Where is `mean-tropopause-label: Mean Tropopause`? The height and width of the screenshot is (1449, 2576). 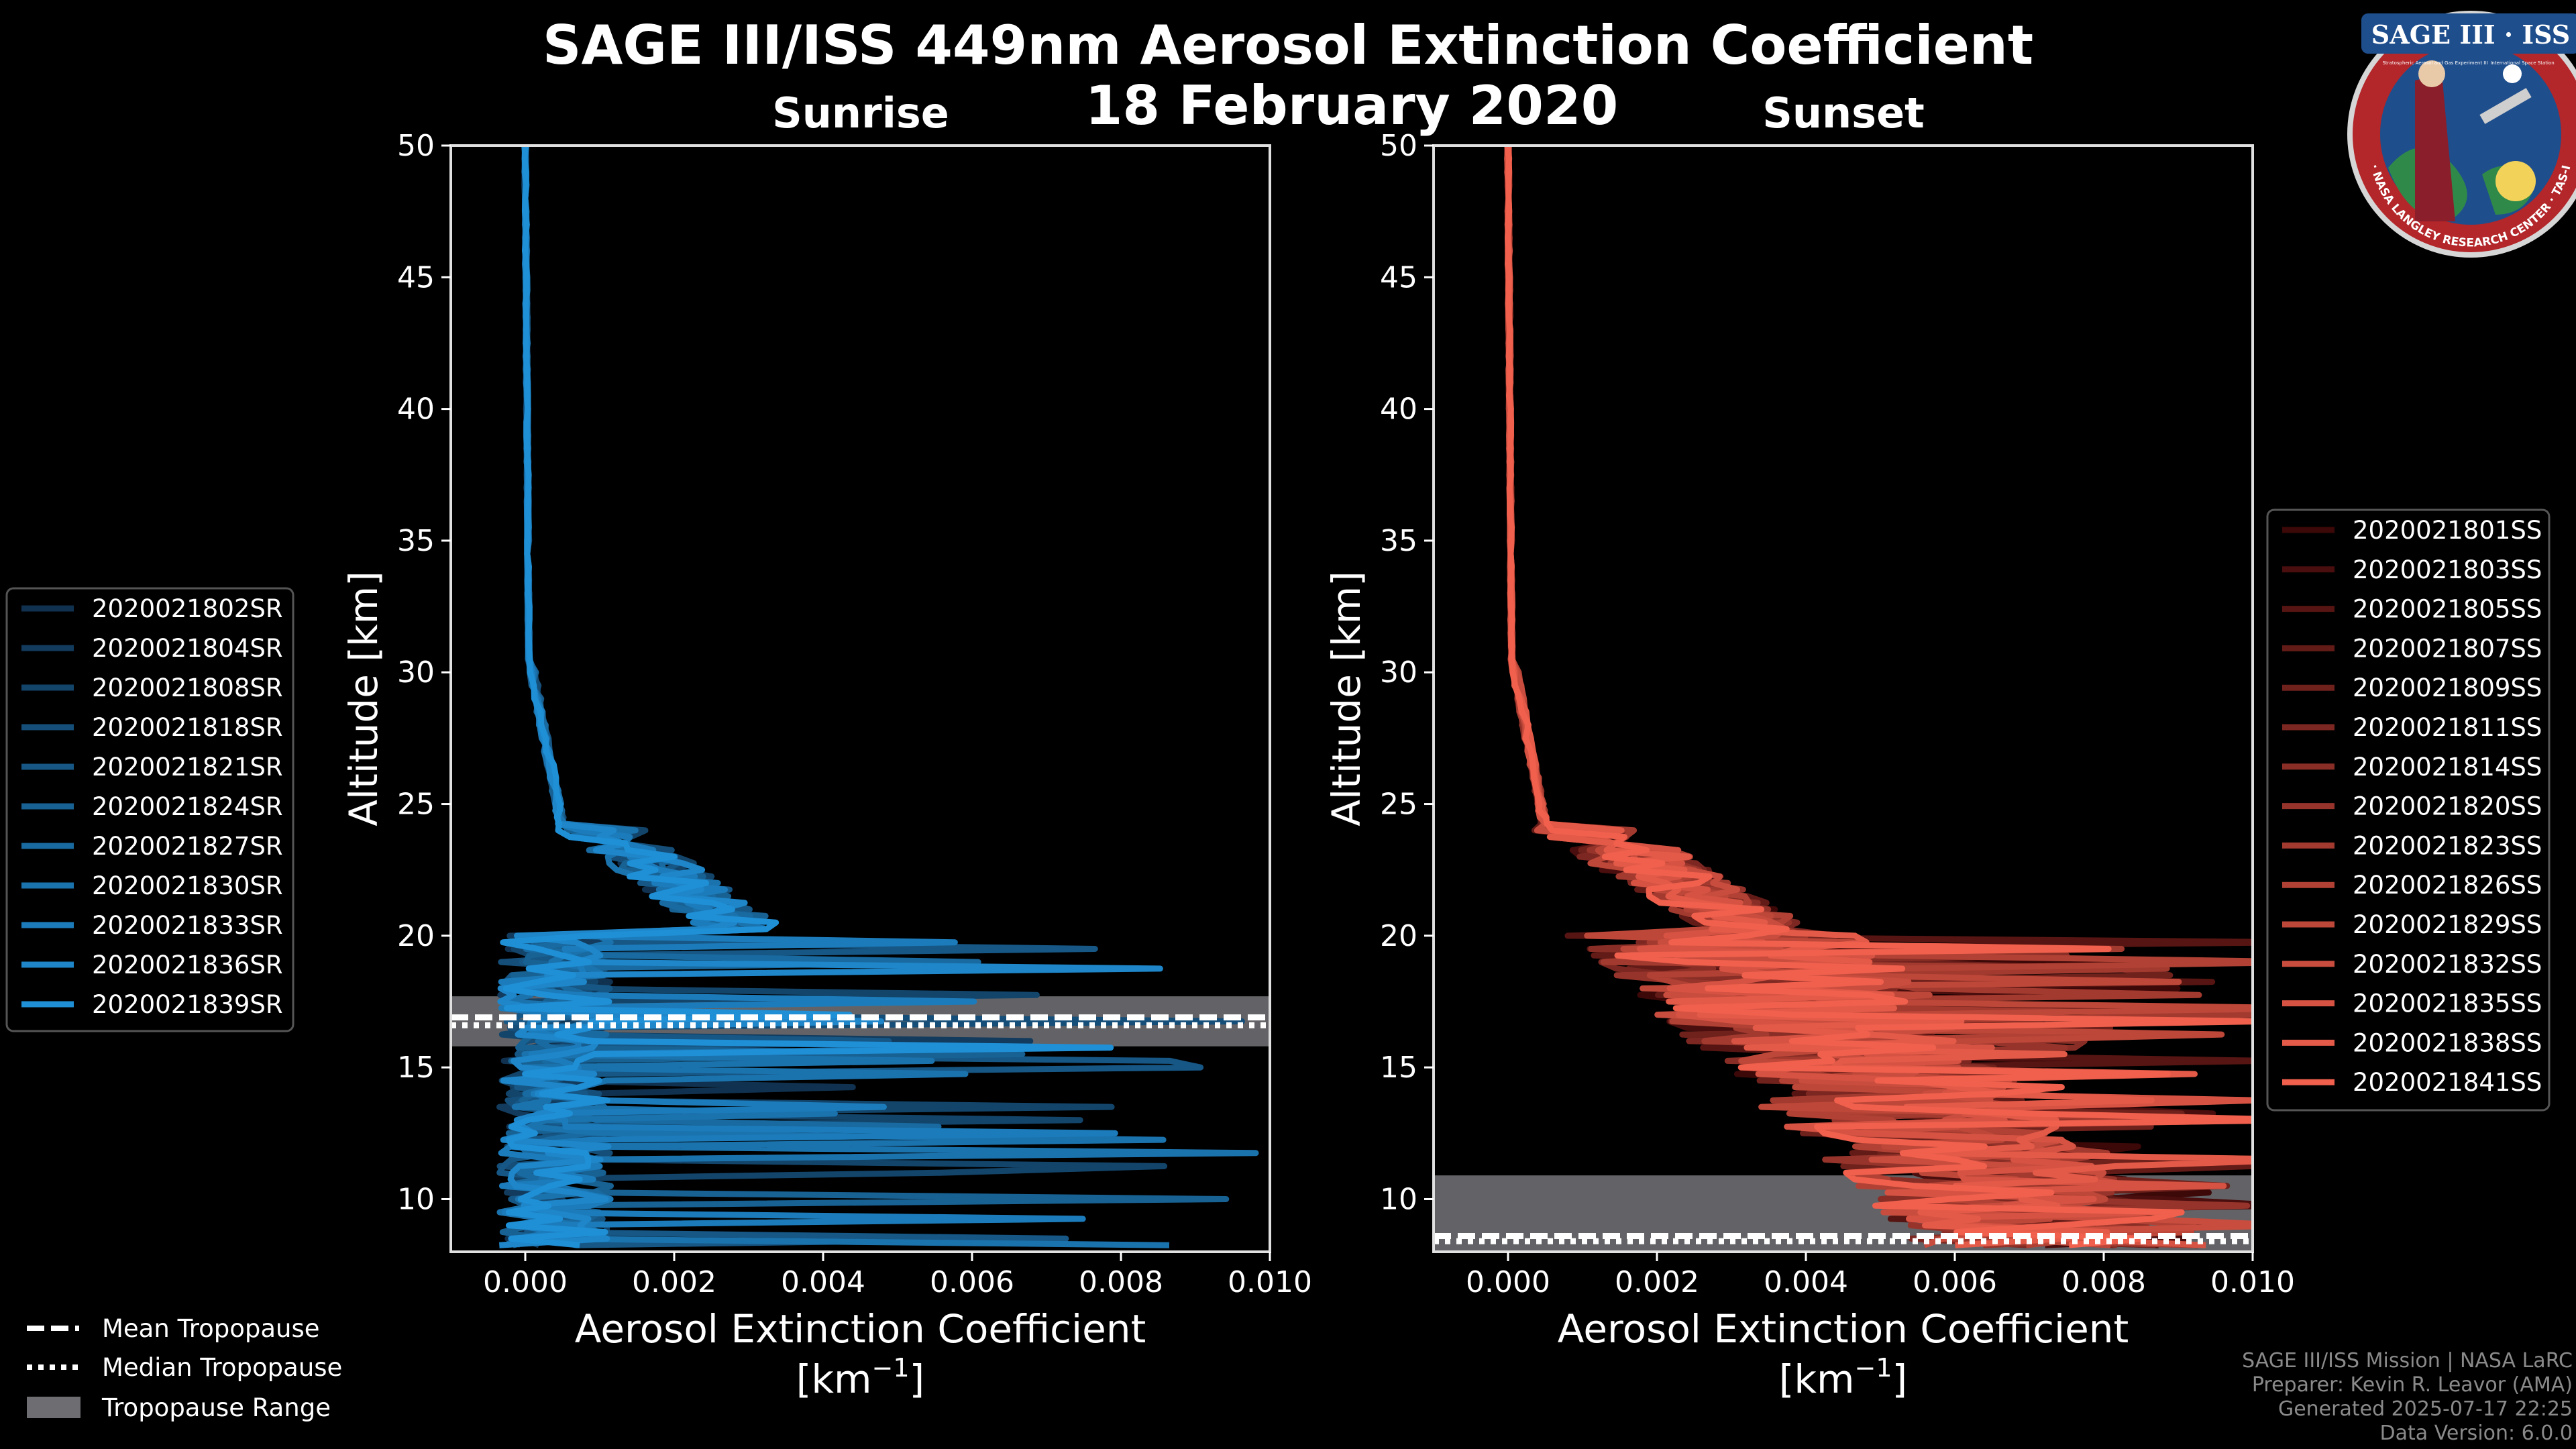 mean-tropopause-label: Mean Tropopause is located at coordinates (211, 1328).